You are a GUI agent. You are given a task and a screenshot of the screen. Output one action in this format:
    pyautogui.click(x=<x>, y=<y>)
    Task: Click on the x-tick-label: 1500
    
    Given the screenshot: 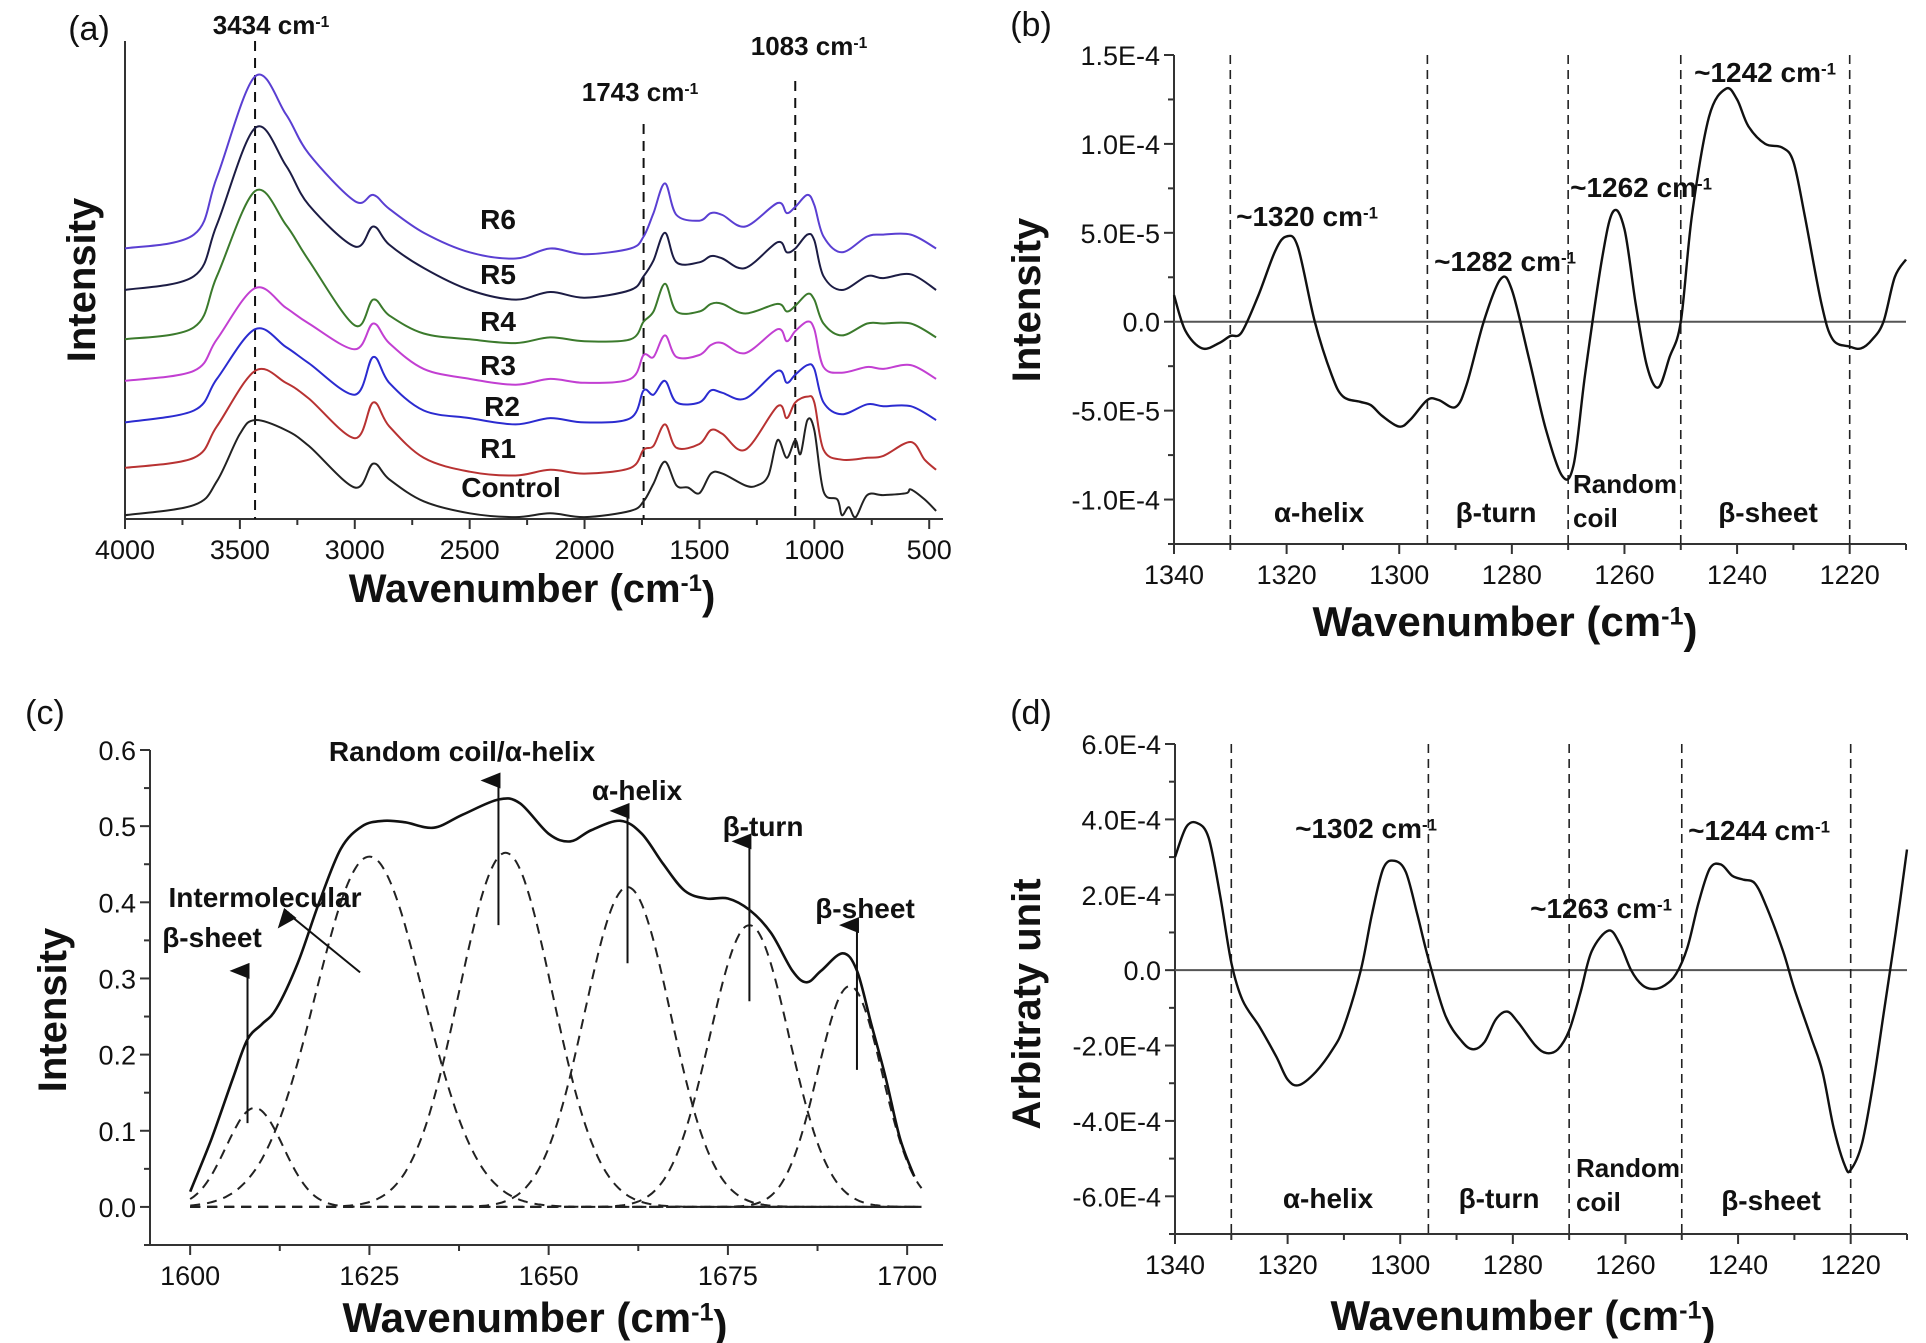 What is the action you would take?
    pyautogui.click(x=699, y=550)
    